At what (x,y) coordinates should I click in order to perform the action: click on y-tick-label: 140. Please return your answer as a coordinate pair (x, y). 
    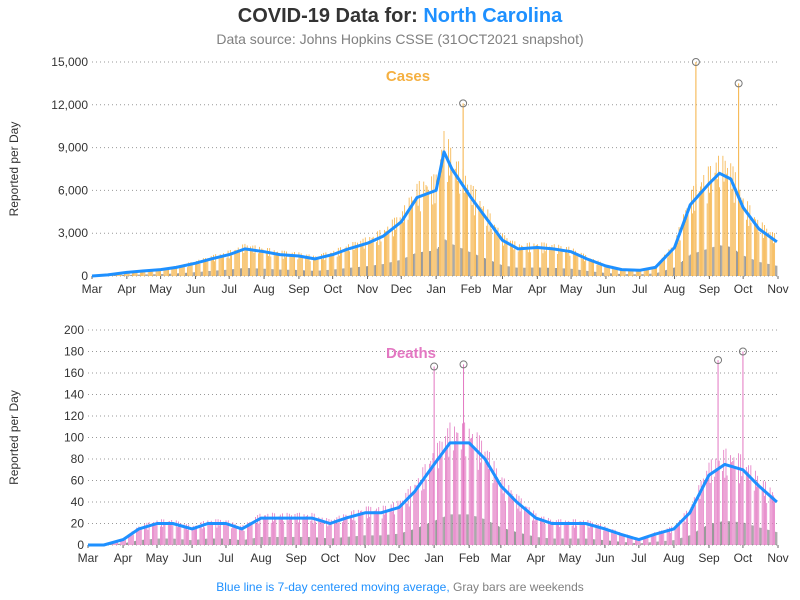
    Looking at the image, I should click on (74, 395).